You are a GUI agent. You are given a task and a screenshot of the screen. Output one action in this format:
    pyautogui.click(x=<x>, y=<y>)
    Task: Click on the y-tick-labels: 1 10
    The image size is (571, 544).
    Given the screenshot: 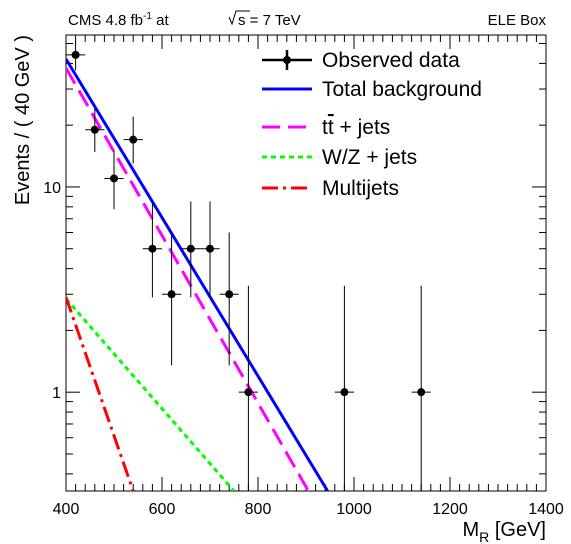 What is the action you would take?
    pyautogui.click(x=52, y=291)
    